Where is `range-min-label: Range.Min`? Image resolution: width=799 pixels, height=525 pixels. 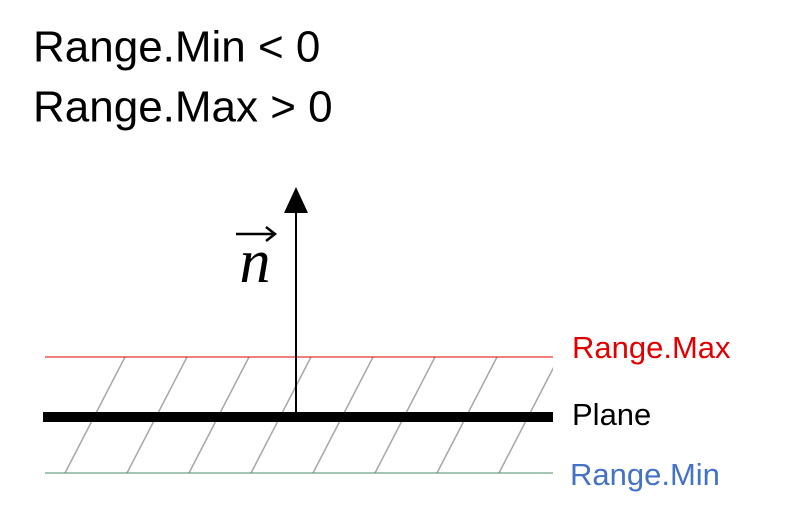 range-min-label: Range.Min is located at coordinates (645, 474).